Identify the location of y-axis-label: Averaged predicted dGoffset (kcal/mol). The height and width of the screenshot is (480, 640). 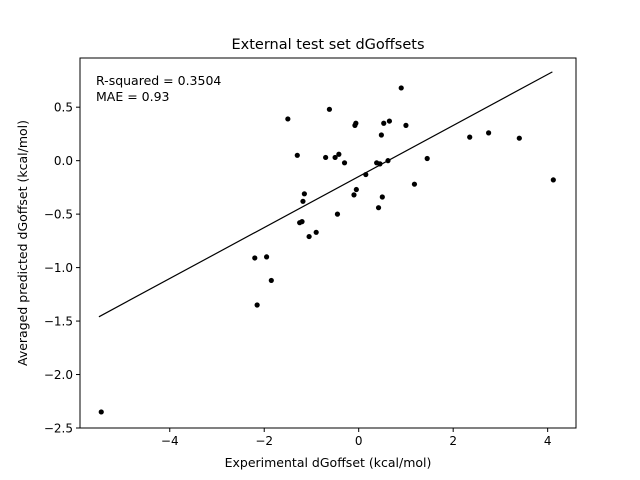
(22, 243).